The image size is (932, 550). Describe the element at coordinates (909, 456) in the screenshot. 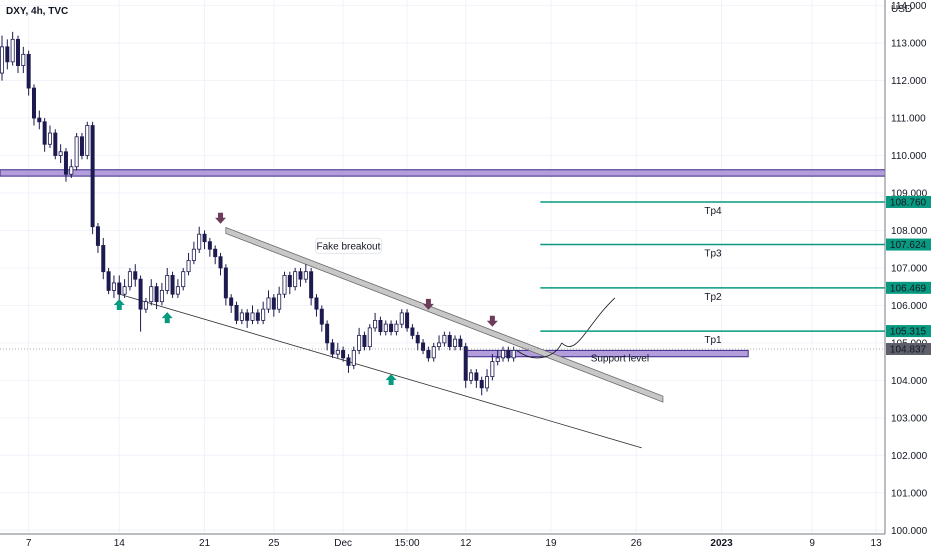

I see `price-tick-label: 102.000` at that location.